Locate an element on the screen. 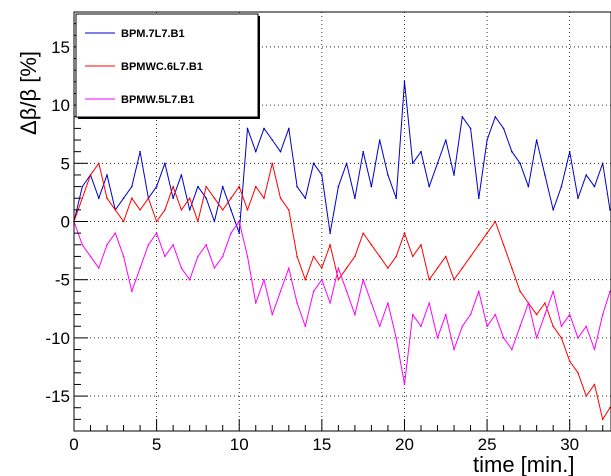 This screenshot has height=476, width=611. y-tick-label-6: 15 is located at coordinates (60, 47).